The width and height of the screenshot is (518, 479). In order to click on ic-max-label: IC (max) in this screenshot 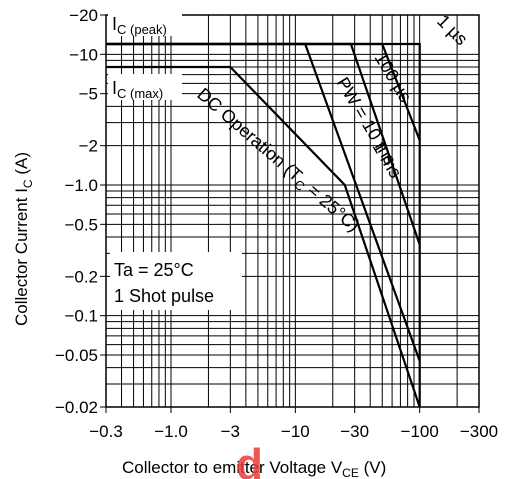, I will do `click(137, 89)`.